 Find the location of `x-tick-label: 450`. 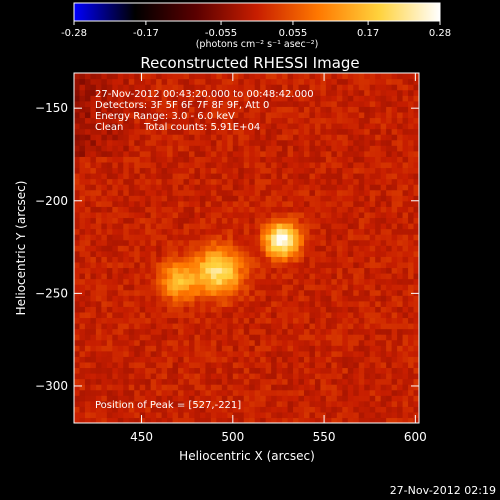

x-tick-label: 450 is located at coordinates (141, 437).